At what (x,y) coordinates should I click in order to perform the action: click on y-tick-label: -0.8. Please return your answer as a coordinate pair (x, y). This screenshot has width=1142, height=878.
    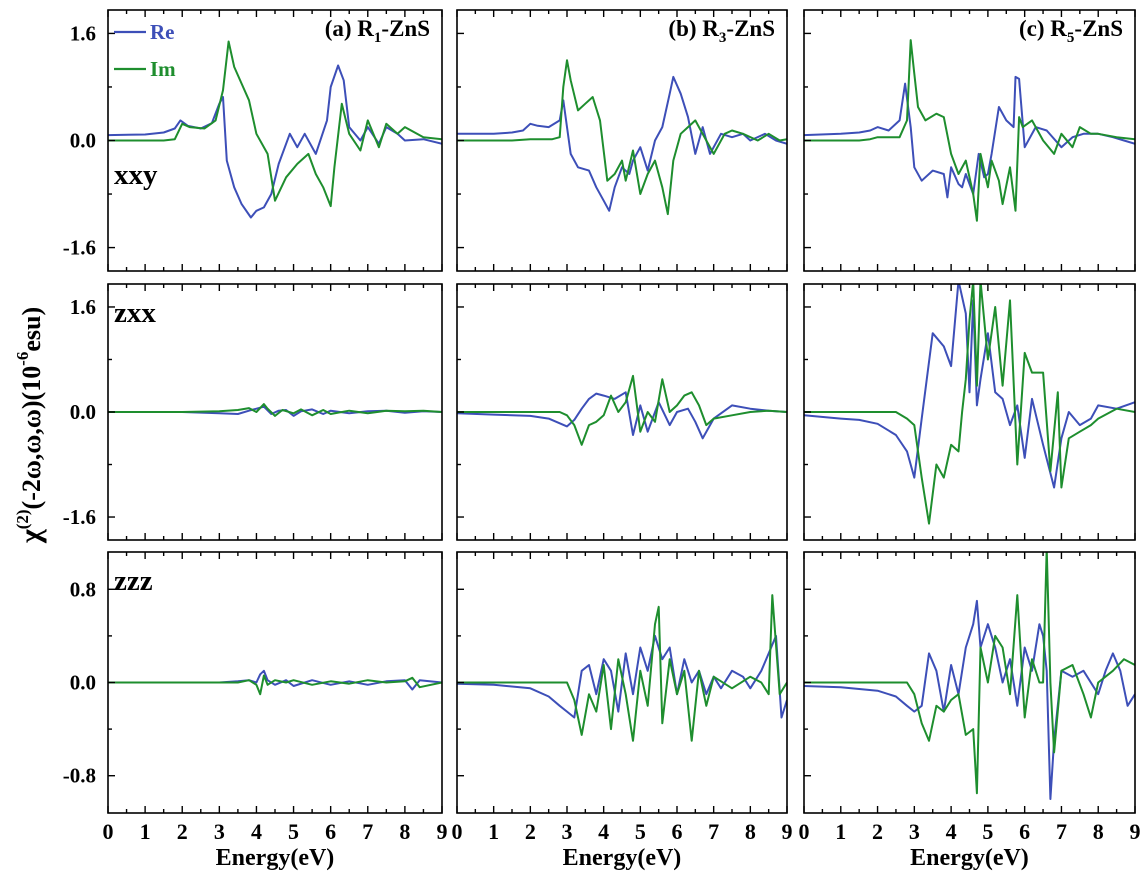
    Looking at the image, I should click on (79, 776).